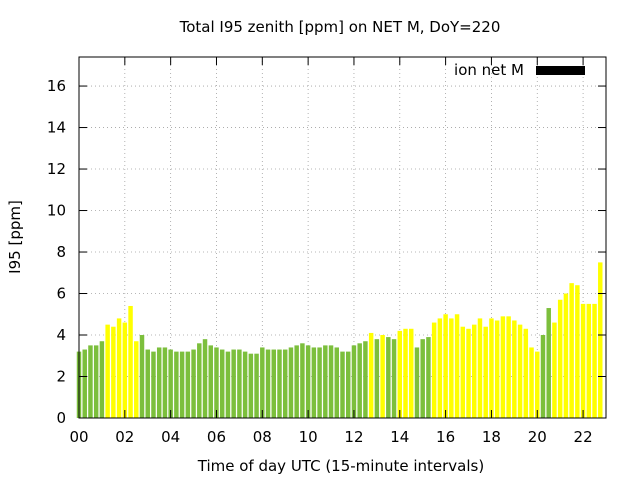  What do you see at coordinates (56, 169) in the screenshot?
I see `y-tick-label: 12` at bounding box center [56, 169].